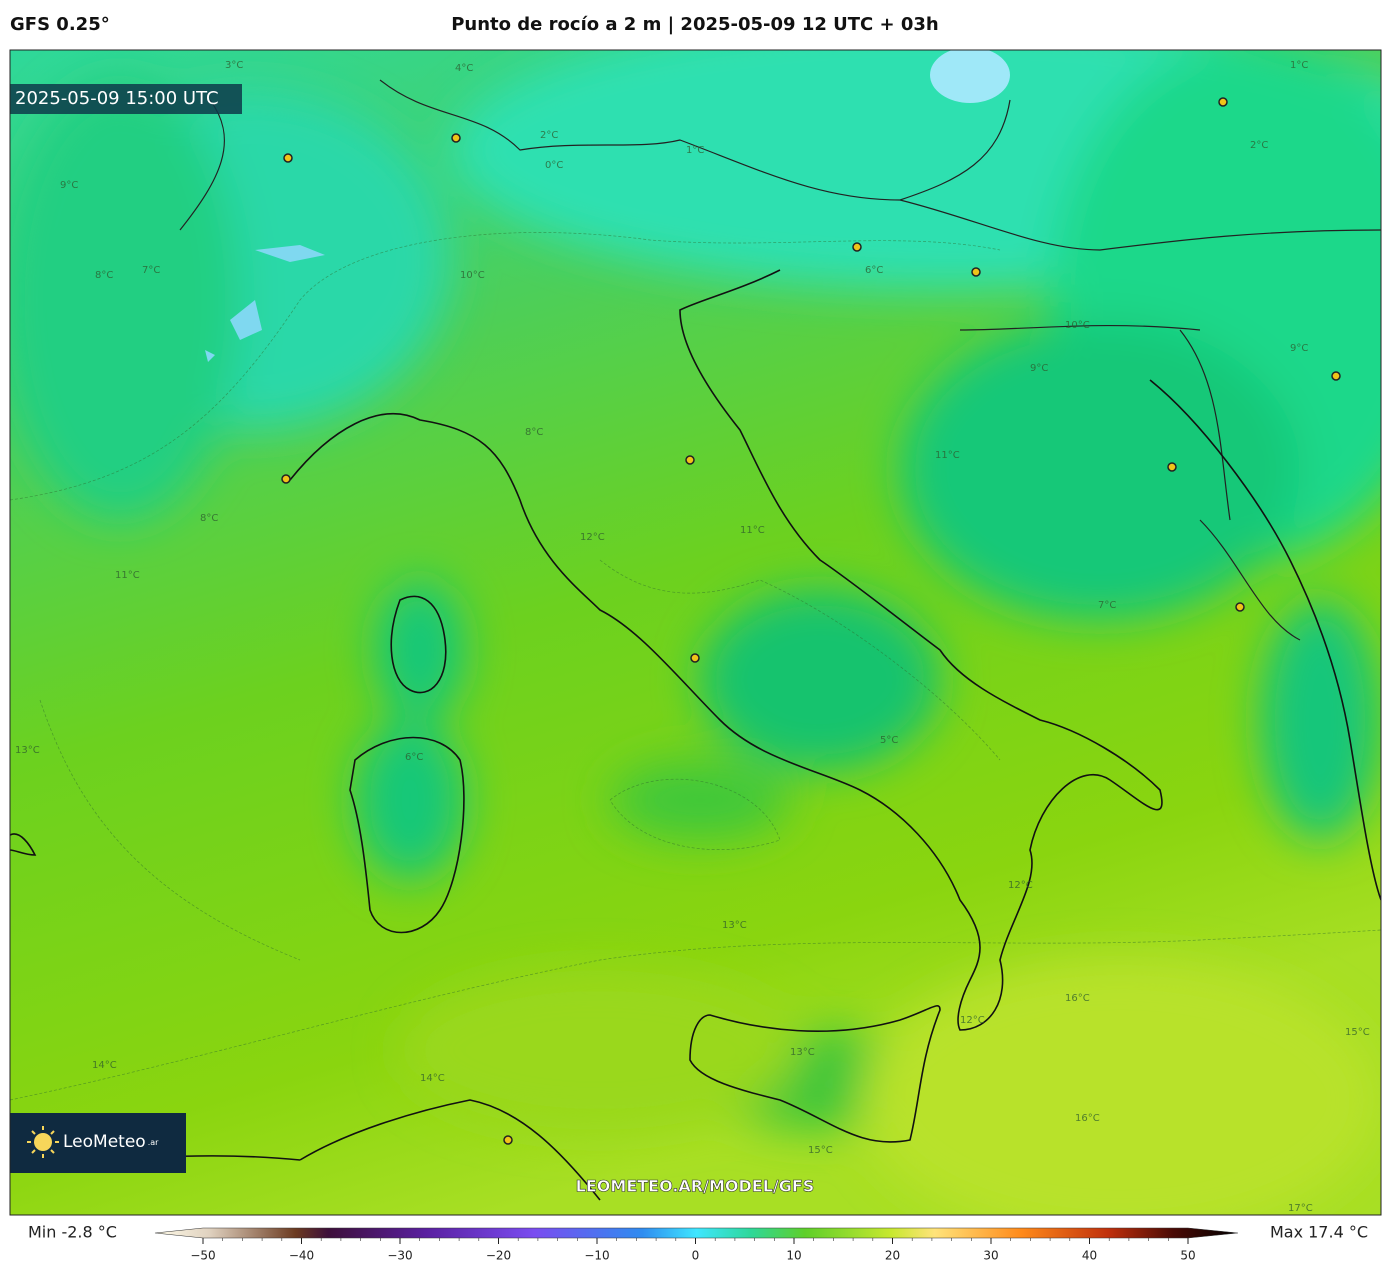 The width and height of the screenshot is (1390, 1263). I want to click on colorbar-tick-label: 20, so click(892, 1256).